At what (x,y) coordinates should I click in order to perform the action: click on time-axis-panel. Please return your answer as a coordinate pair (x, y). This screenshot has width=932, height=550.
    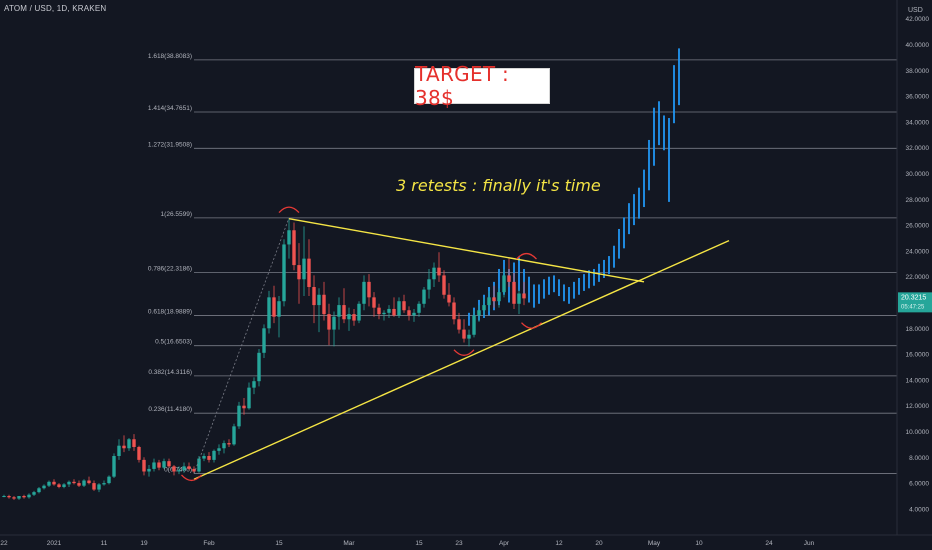
    Looking at the image, I should click on (466, 542).